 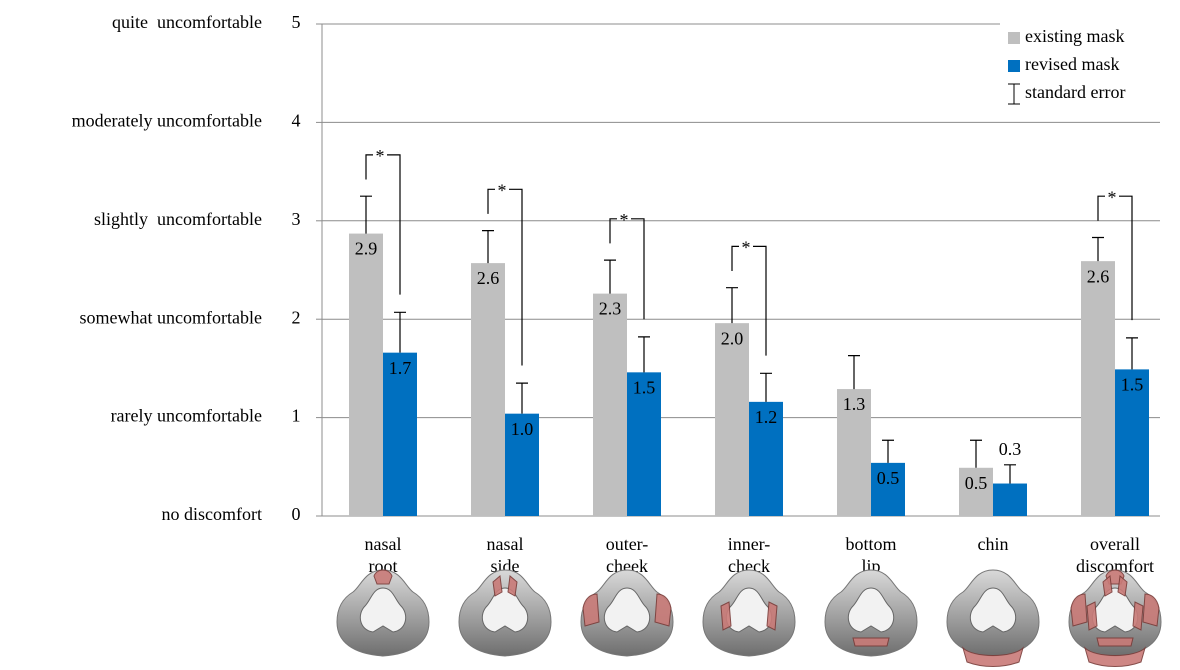 What do you see at coordinates (627, 544) in the screenshot?
I see `x-tick-label: outer-` at bounding box center [627, 544].